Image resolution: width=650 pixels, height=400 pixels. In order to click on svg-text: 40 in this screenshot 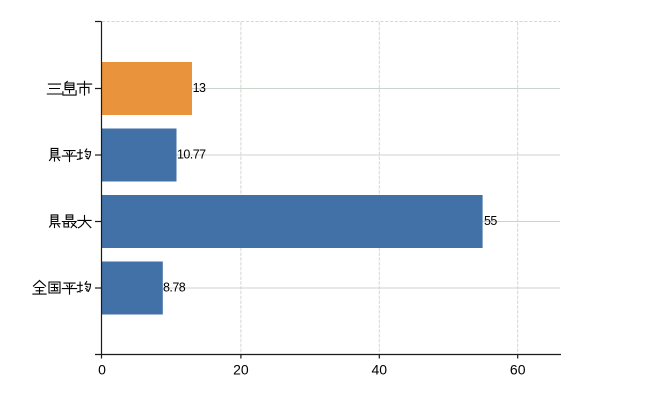, I will do `click(380, 370)`.